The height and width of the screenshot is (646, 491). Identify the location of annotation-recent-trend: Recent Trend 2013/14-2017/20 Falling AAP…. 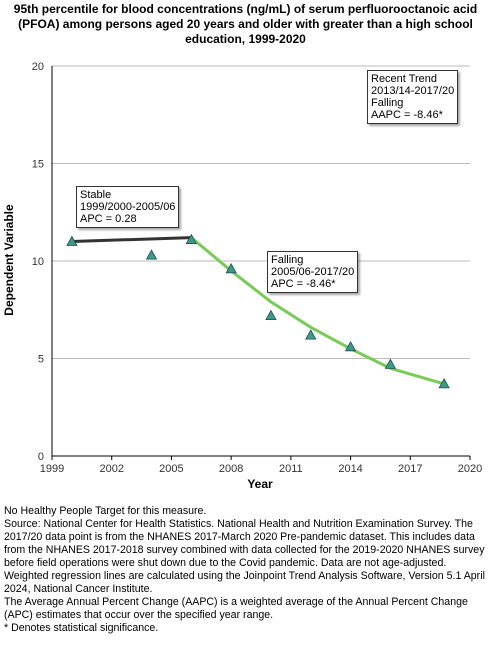
(413, 97).